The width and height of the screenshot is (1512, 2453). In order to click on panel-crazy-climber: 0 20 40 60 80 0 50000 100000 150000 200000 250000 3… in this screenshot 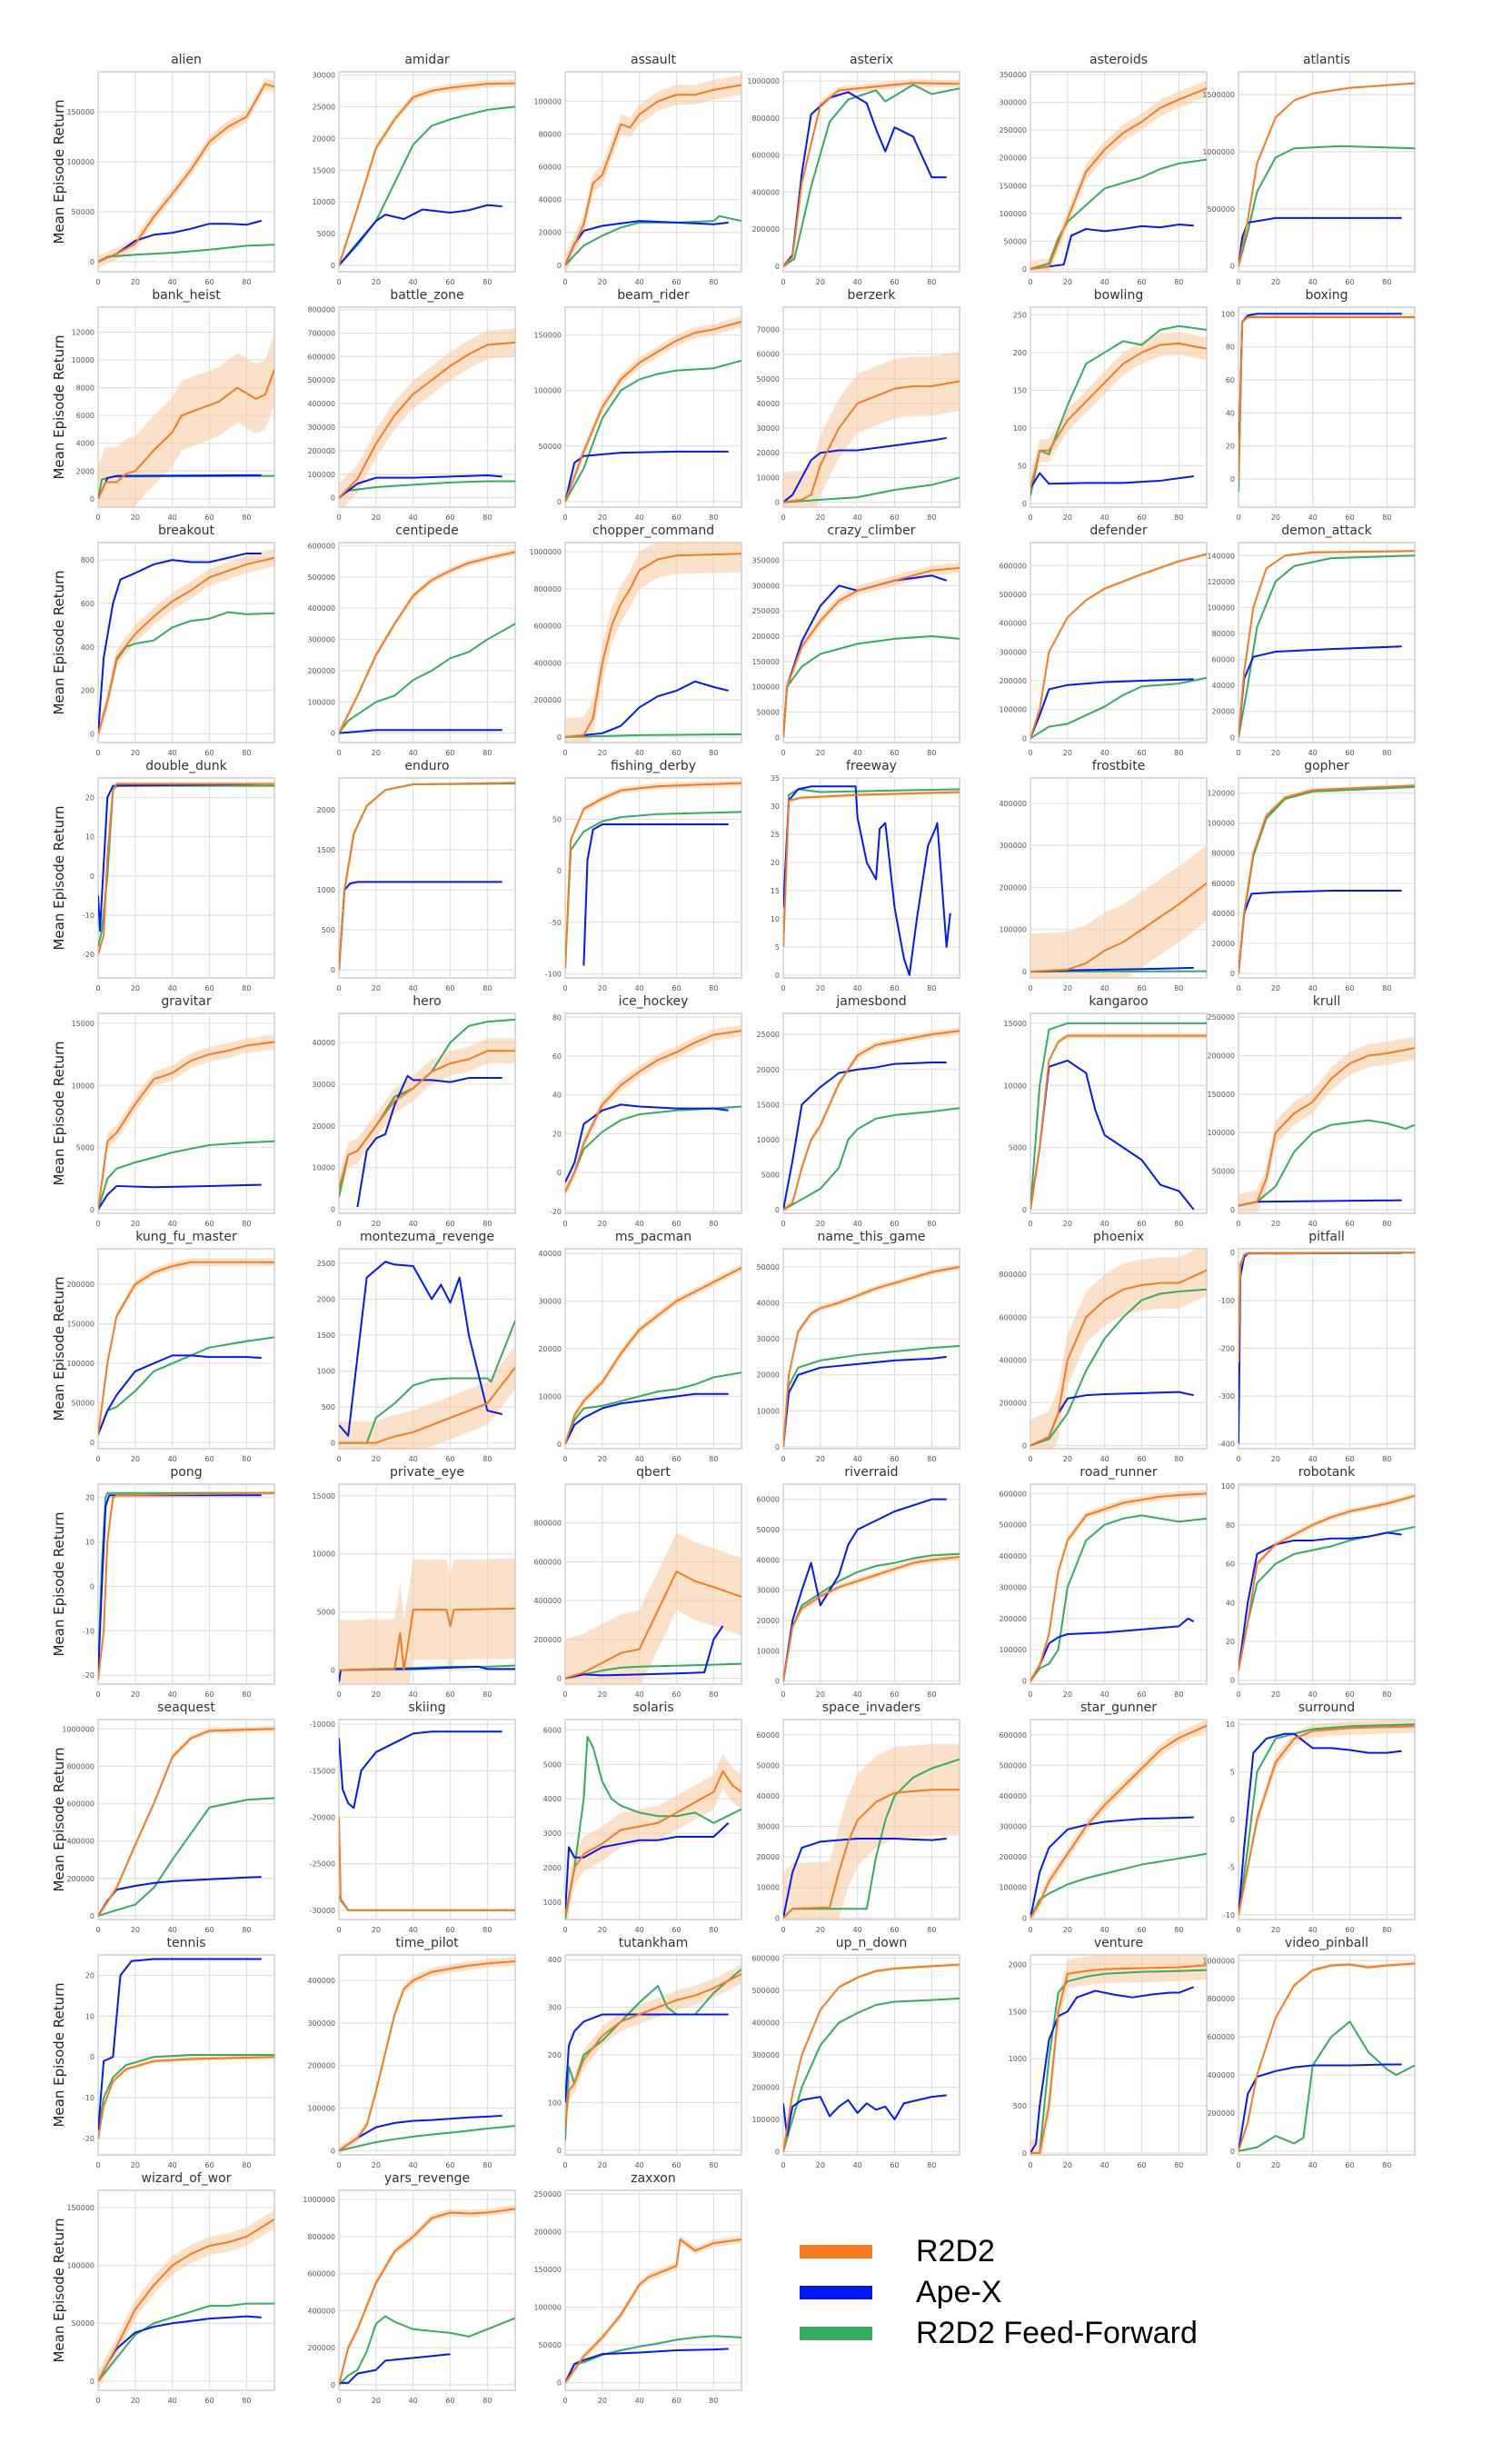, I will do `click(855, 640)`.